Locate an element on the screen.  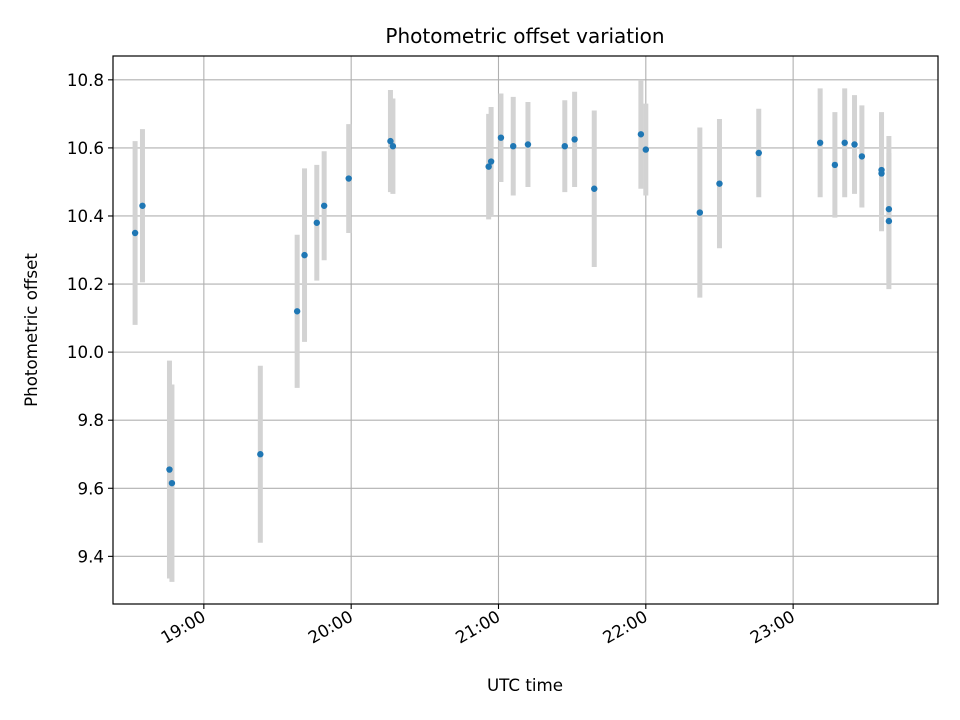
y-tick-label: 9.6 is located at coordinates (90, 488).